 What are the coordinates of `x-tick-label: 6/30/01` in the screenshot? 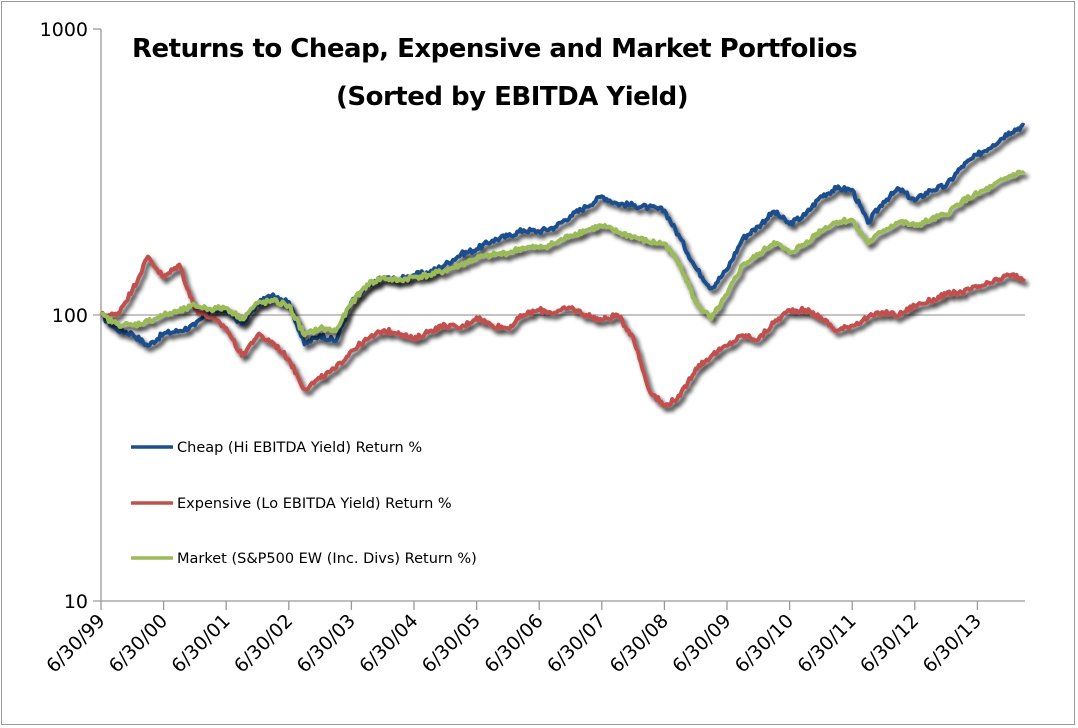 It's located at (200, 643).